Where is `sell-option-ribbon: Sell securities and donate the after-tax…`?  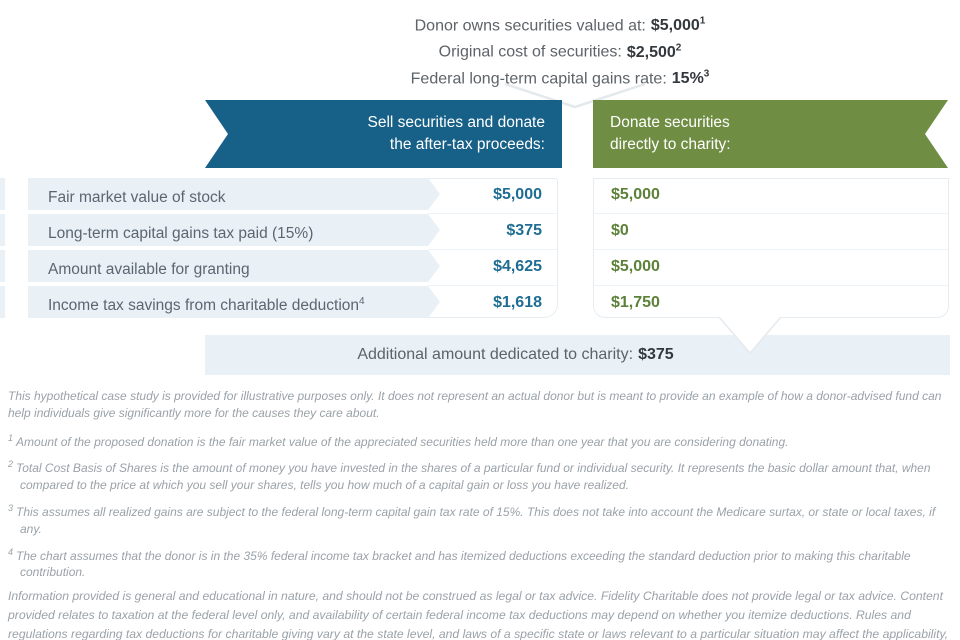
sell-option-ribbon: Sell securities and donate the after-tax… is located at coordinates (383, 134).